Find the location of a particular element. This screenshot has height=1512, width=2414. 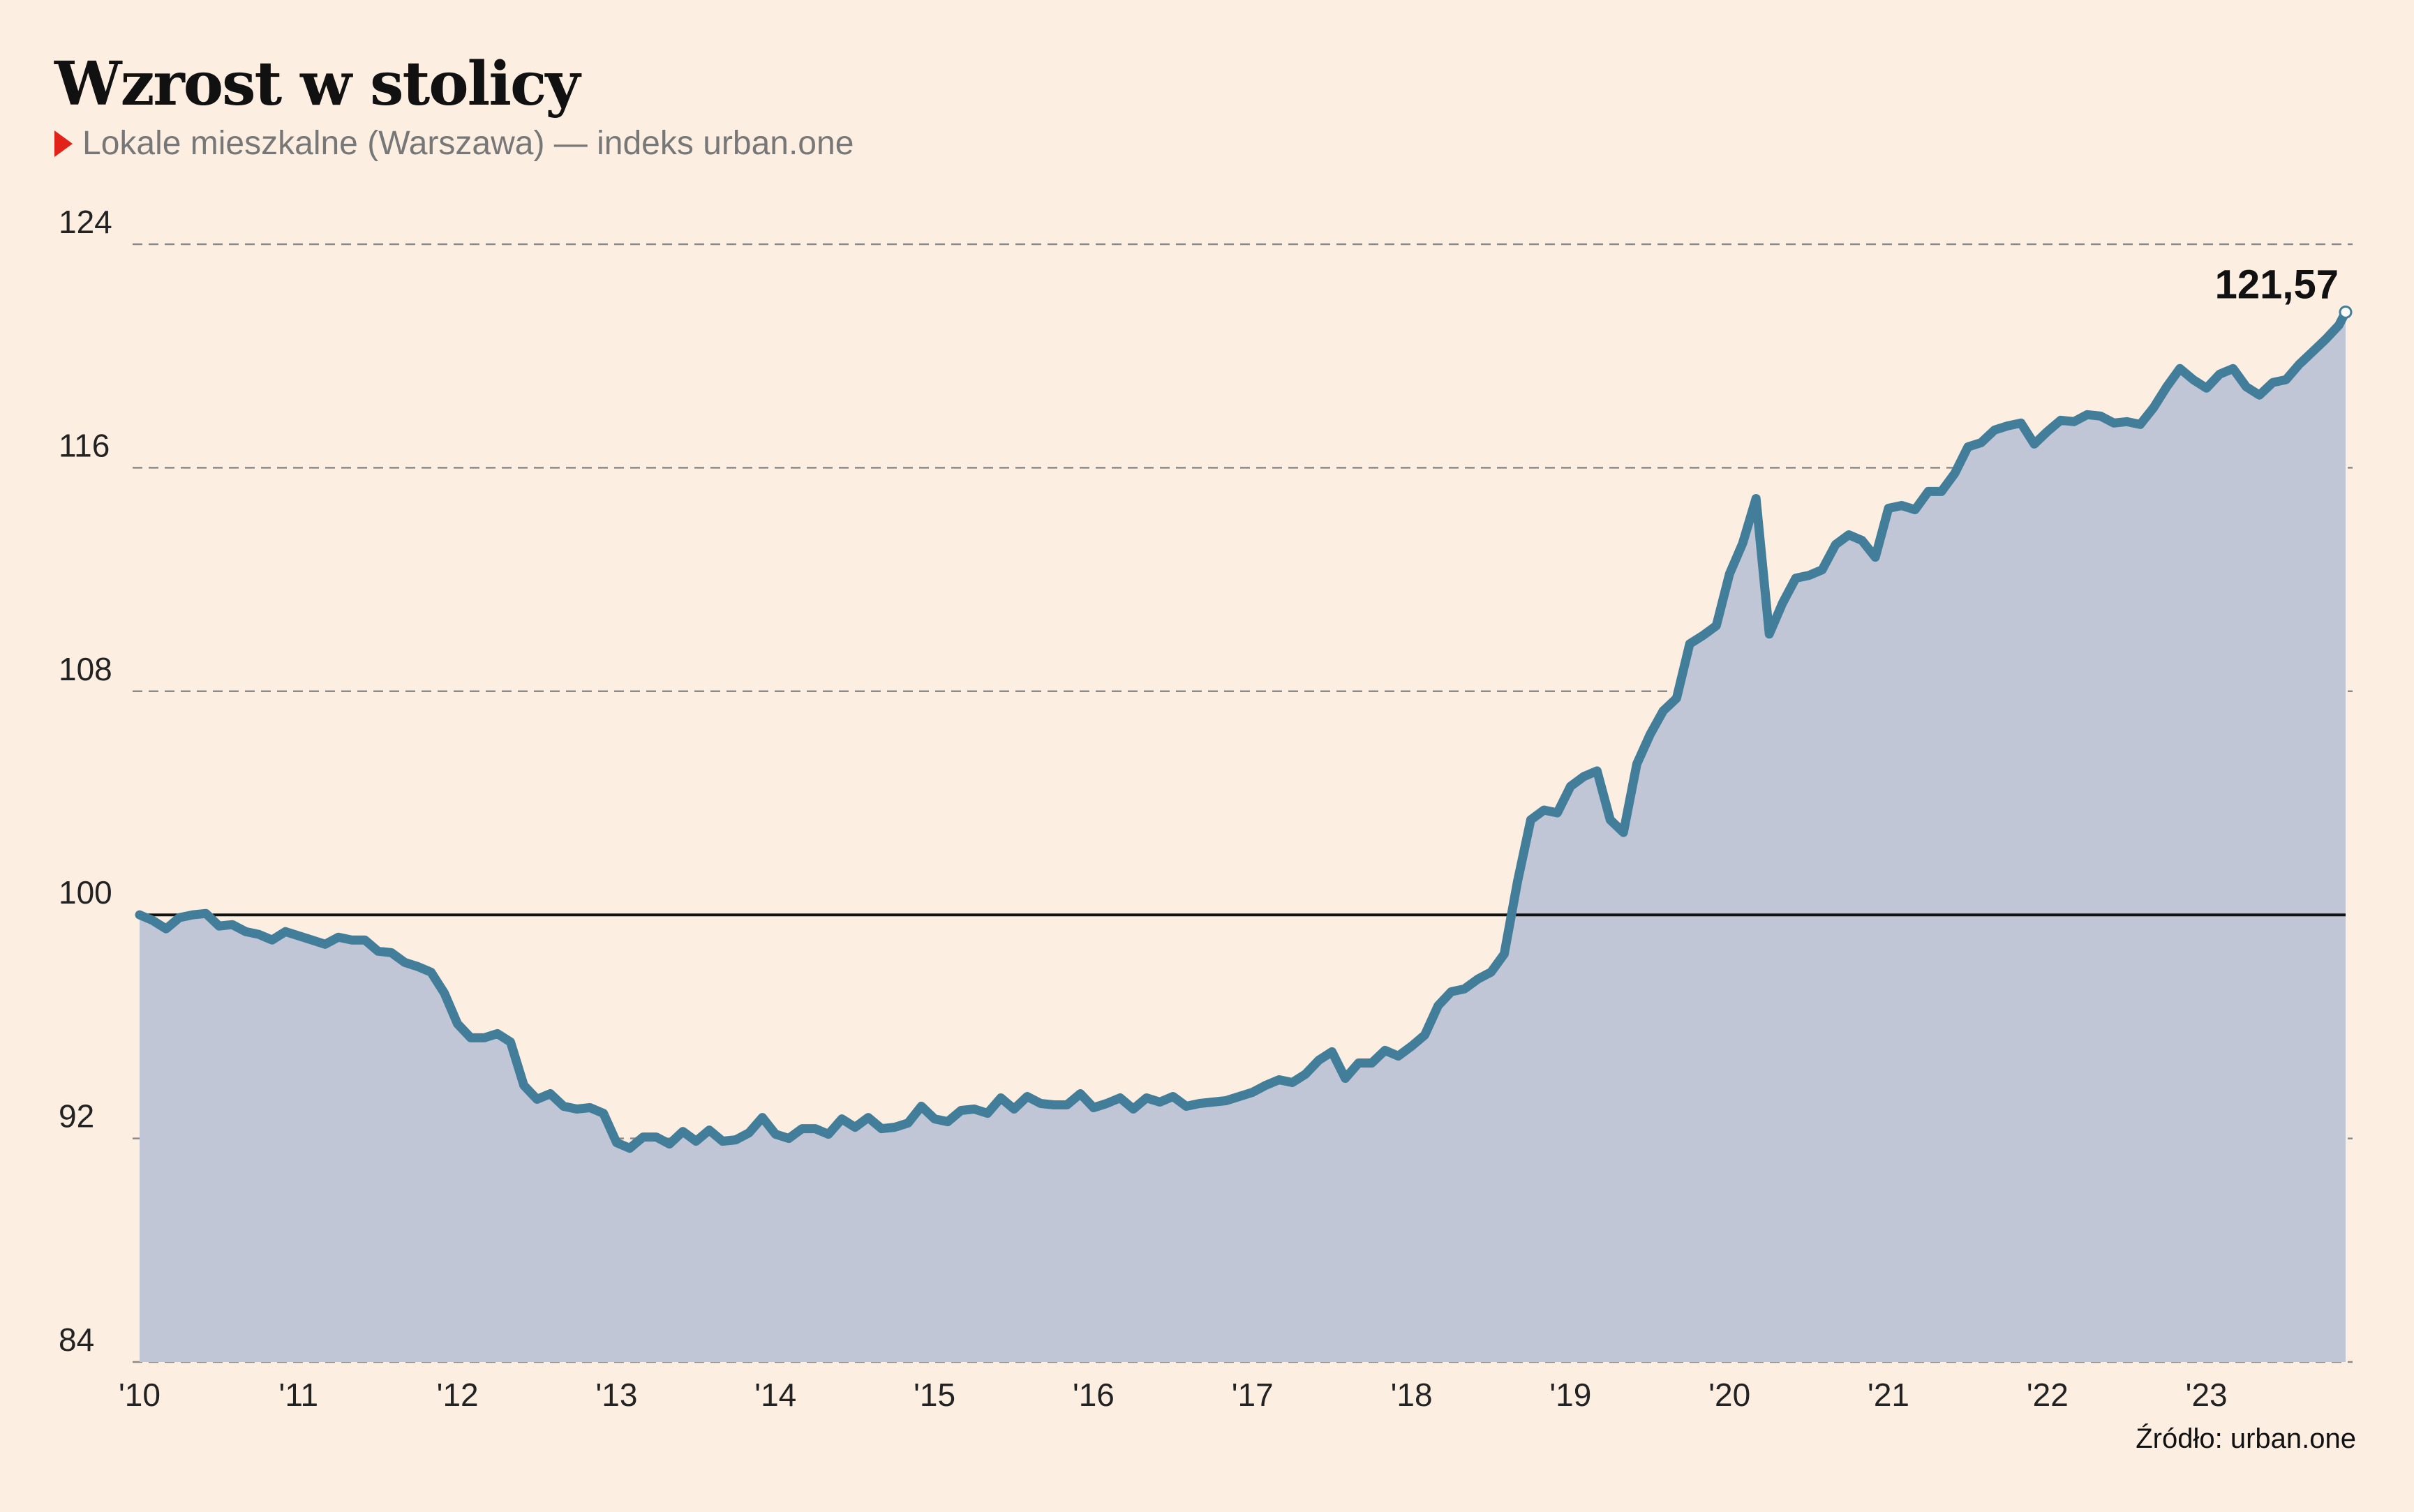

y-tick-label: 124 is located at coordinates (86, 222).